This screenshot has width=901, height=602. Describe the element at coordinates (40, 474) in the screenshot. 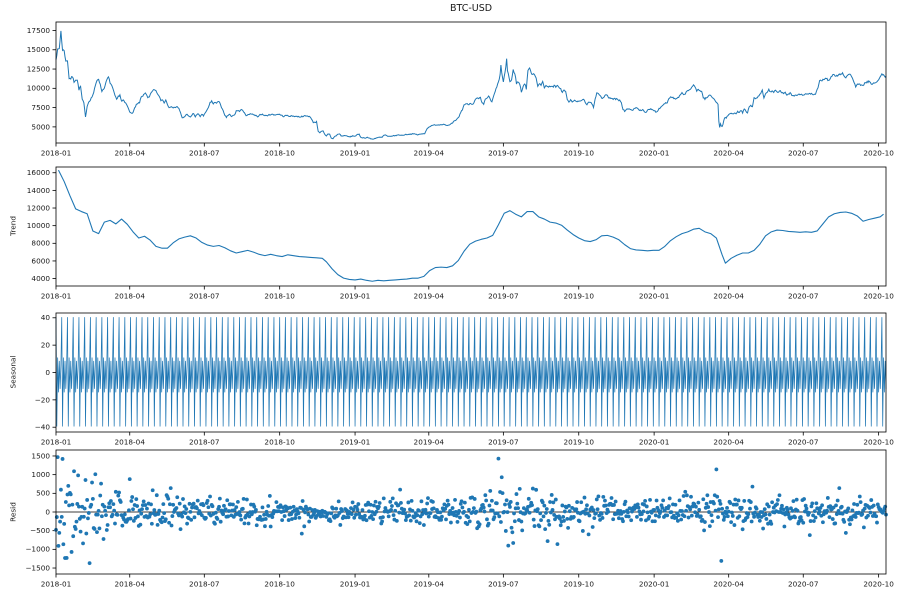

I see `svg-text: 1000` at that location.